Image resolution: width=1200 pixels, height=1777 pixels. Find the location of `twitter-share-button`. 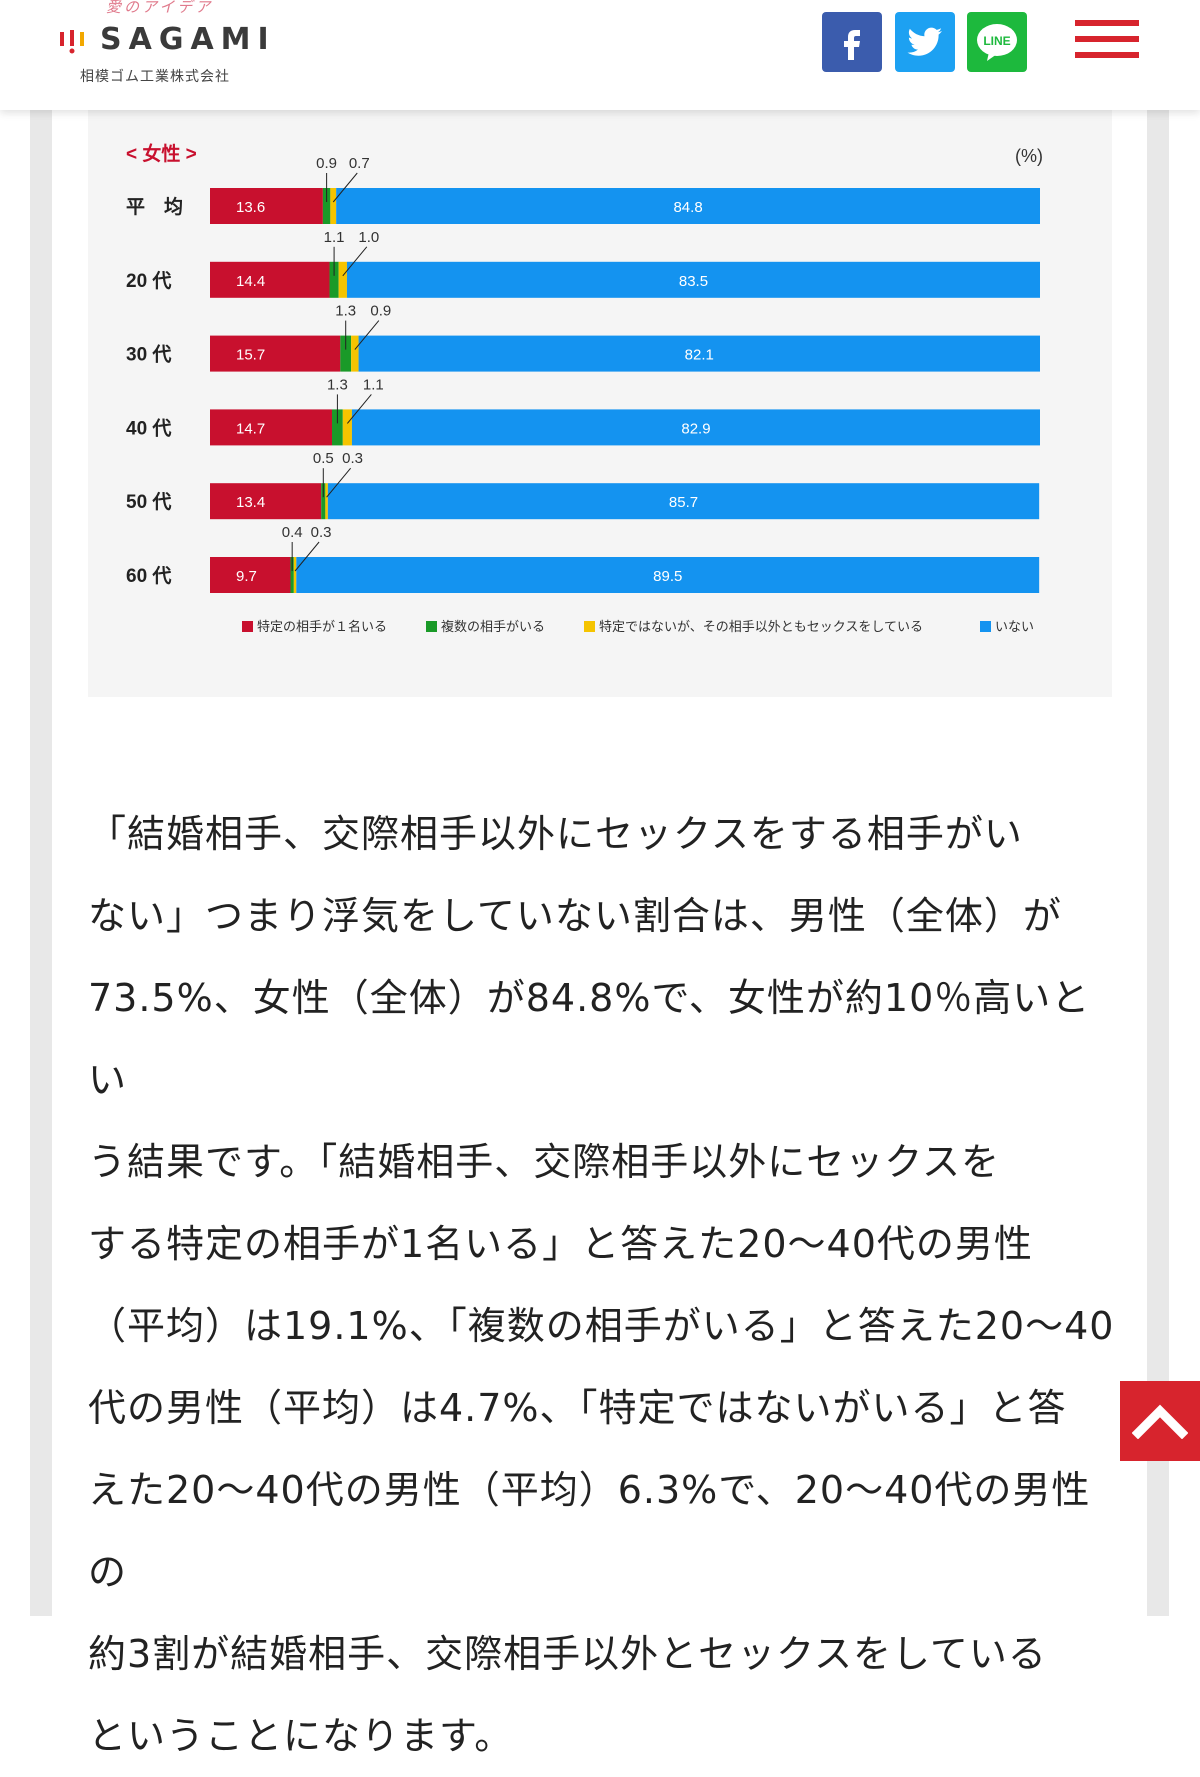

twitter-share-button is located at coordinates (925, 42).